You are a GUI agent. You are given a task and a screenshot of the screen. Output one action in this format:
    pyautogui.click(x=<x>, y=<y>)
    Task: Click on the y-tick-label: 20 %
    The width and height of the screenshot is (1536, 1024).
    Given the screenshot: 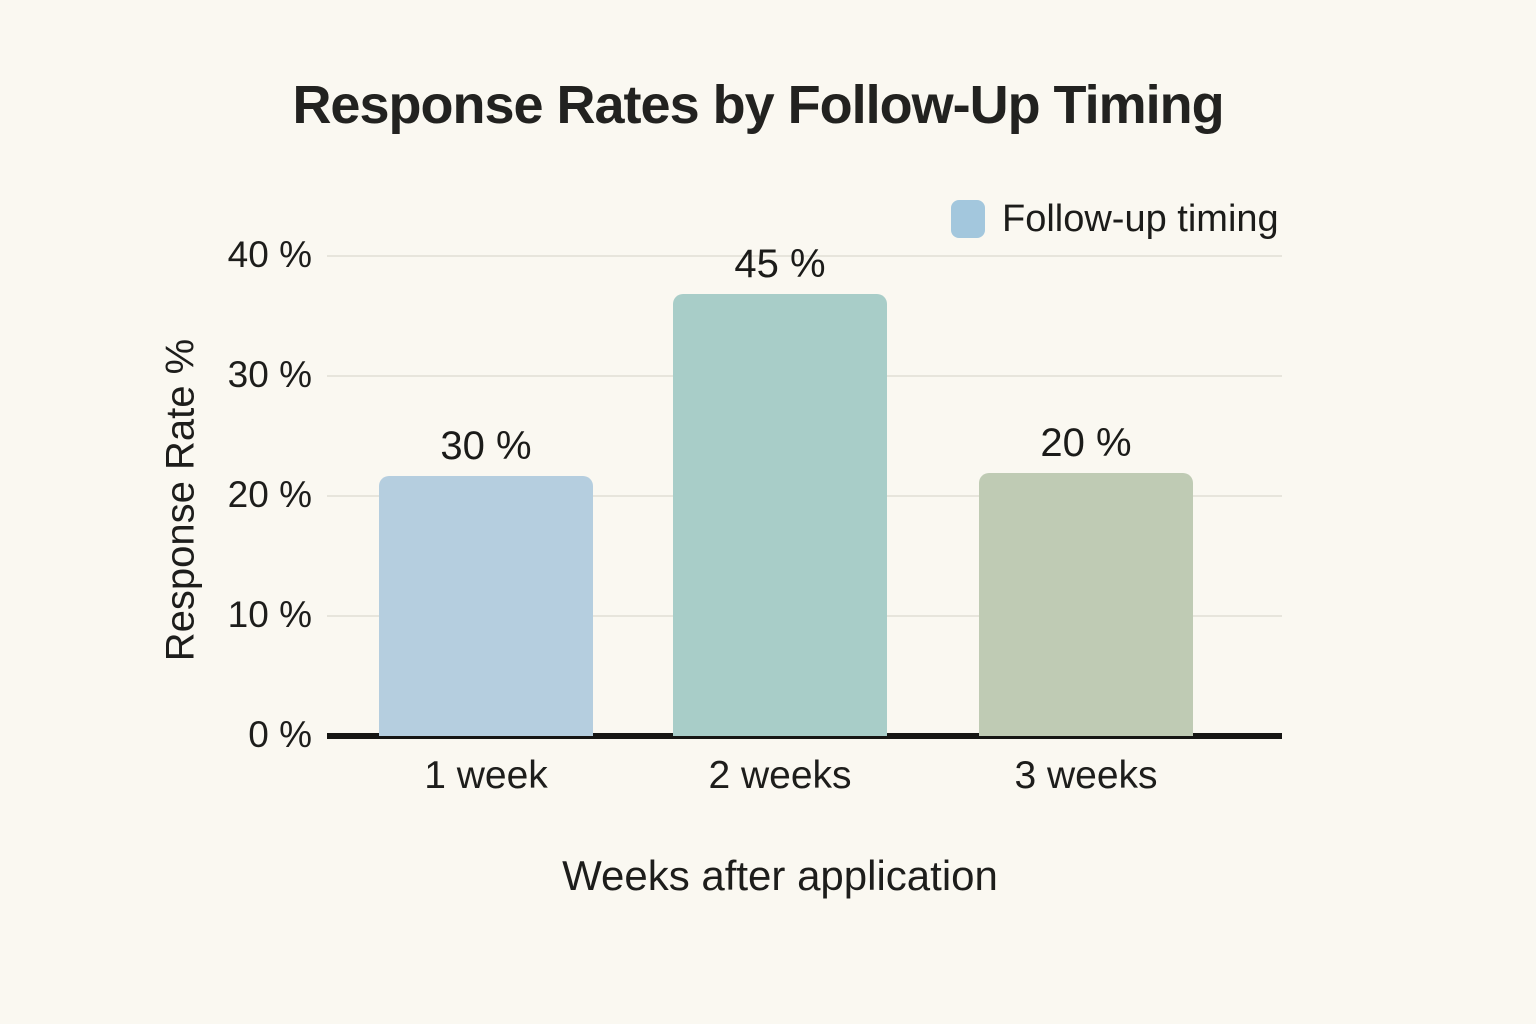 What is the action you would take?
    pyautogui.click(x=269, y=494)
    